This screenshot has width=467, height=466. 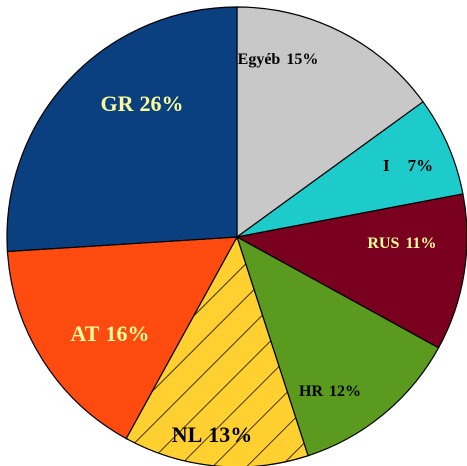 What do you see at coordinates (118, 103) in the screenshot?
I see `slice-category: GR` at bounding box center [118, 103].